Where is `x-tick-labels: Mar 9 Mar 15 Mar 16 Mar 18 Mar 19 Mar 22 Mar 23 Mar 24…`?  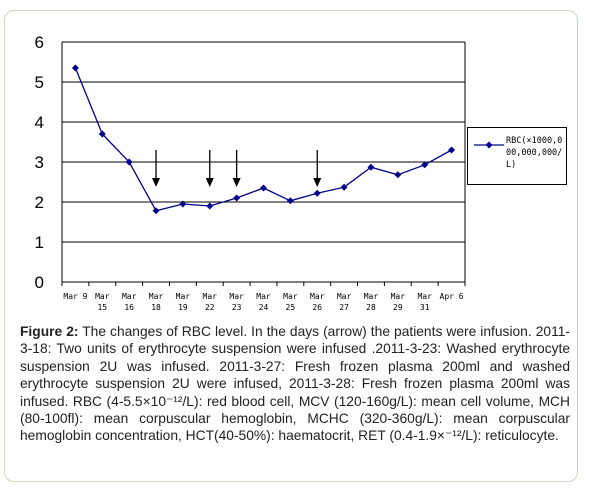 x-tick-labels: Mar 9 Mar 15 Mar 16 Mar 18 Mar 19 Mar 22 Mar 23 Mar 24… is located at coordinates (263, 302).